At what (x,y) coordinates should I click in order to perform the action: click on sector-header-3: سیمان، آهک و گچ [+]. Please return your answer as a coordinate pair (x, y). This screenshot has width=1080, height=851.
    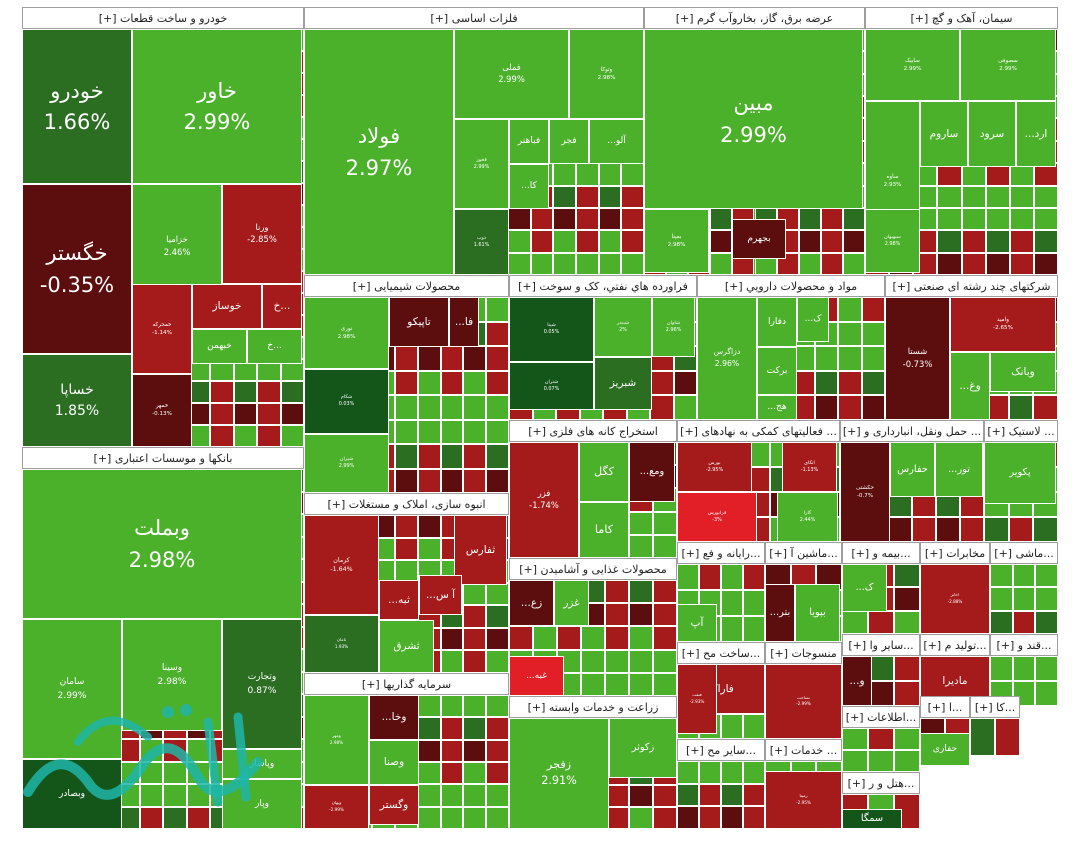
    Looking at the image, I should click on (961, 18).